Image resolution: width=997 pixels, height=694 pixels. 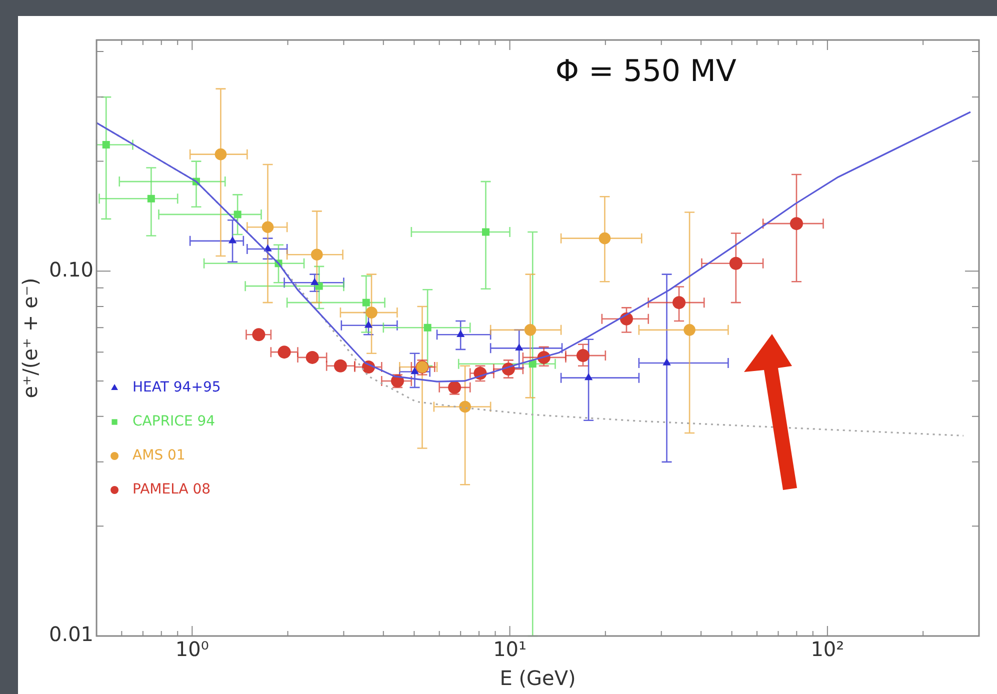 What do you see at coordinates (71, 269) in the screenshot?
I see `y-tick-label: 0.10` at bounding box center [71, 269].